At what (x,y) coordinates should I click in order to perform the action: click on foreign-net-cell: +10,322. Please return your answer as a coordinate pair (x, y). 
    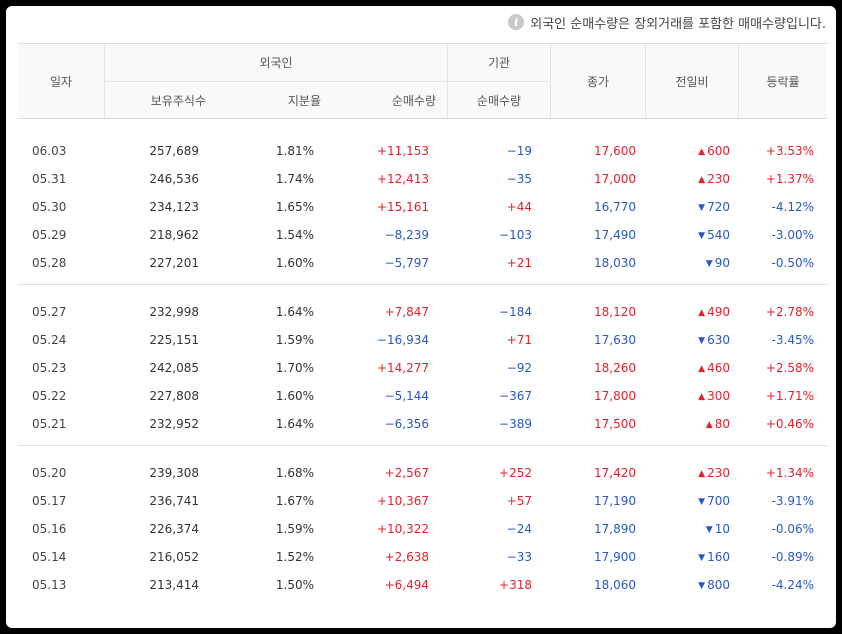
    Looking at the image, I should click on (402, 529).